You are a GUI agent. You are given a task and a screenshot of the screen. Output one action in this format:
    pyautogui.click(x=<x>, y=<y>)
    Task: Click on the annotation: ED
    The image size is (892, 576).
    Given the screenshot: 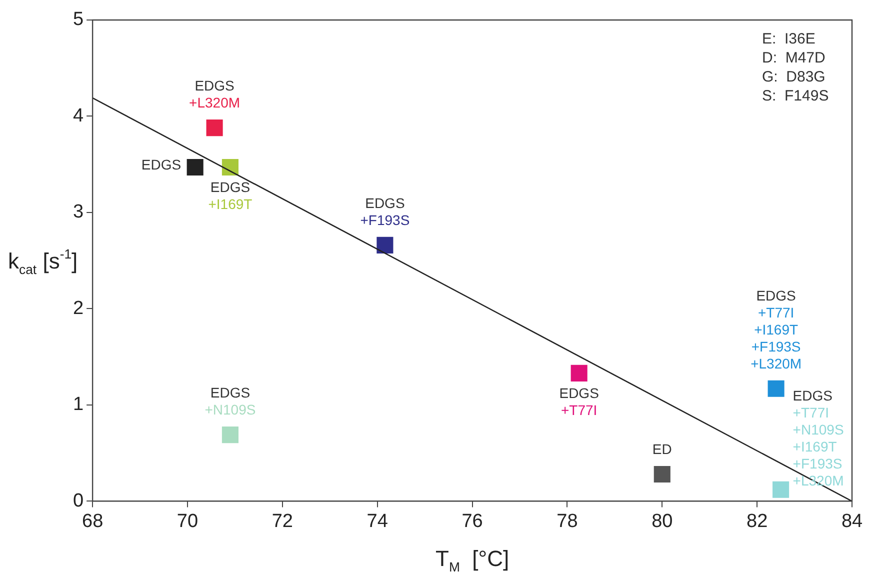 What is the action you would take?
    pyautogui.click(x=662, y=449)
    